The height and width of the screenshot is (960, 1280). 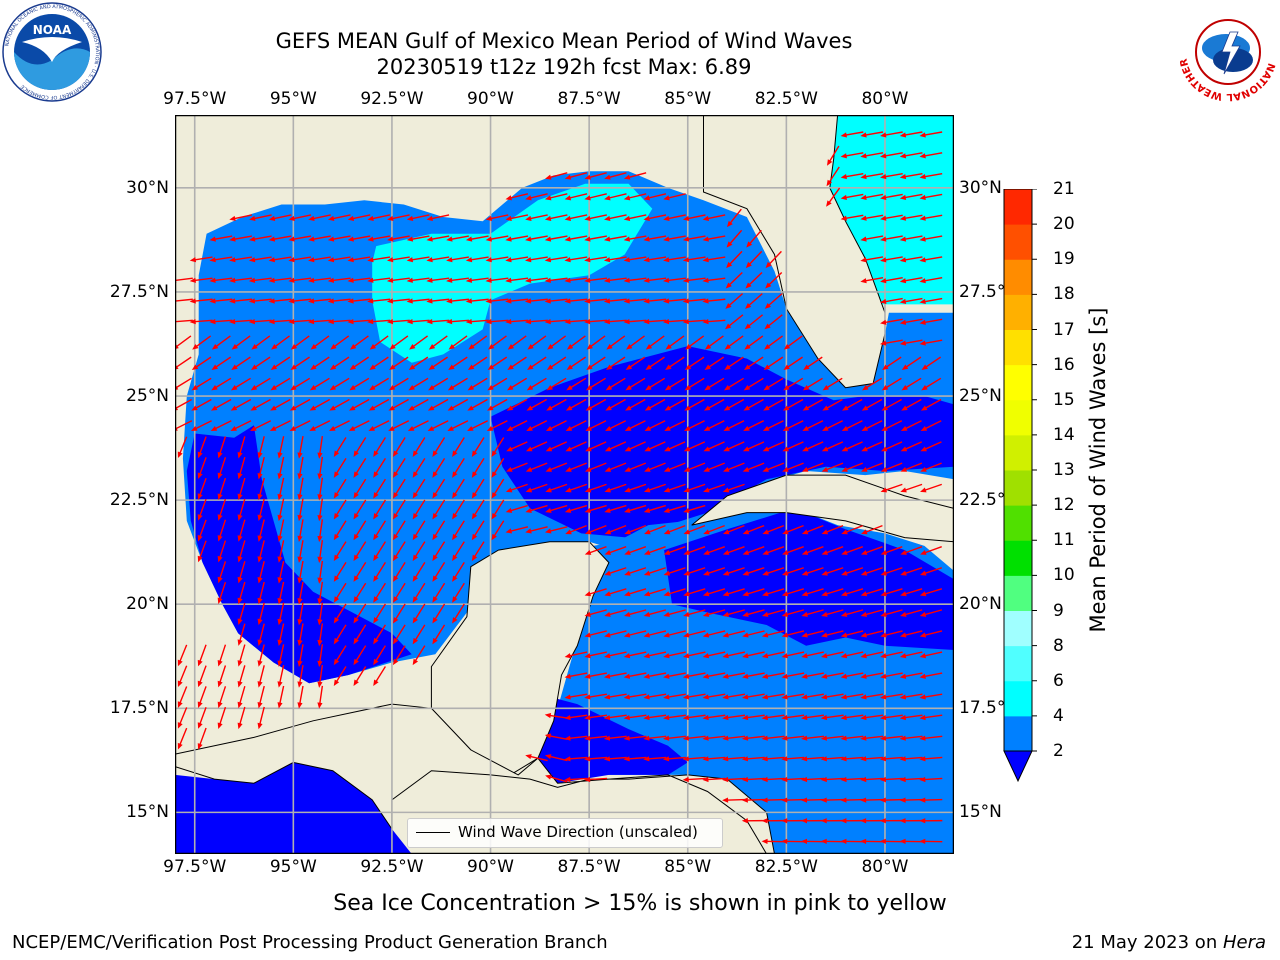 I want to click on lat-tick-right: 30°N, so click(x=980, y=187).